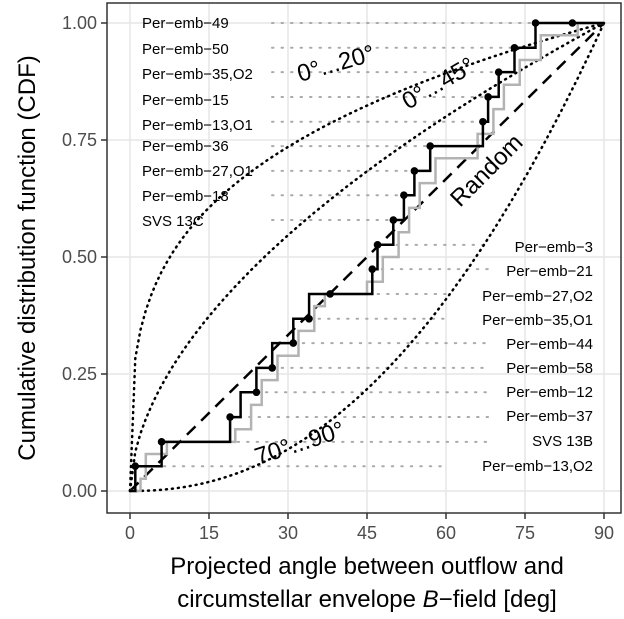 This screenshot has height=619, width=624. I want to click on y-tick-label: 0.75, so click(79, 140).